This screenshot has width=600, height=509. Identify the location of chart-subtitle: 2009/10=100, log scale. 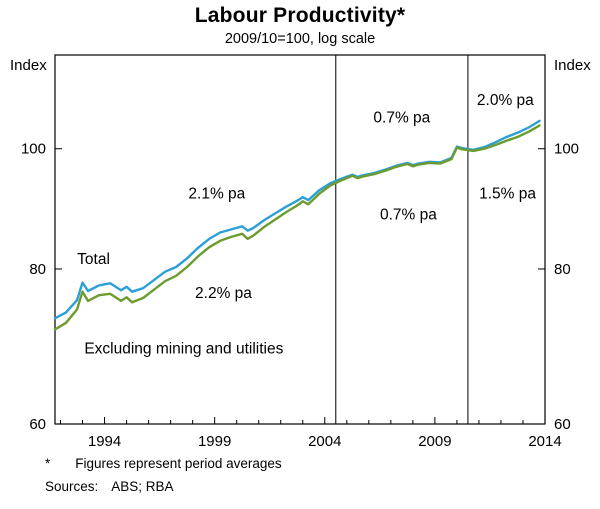
(300, 39).